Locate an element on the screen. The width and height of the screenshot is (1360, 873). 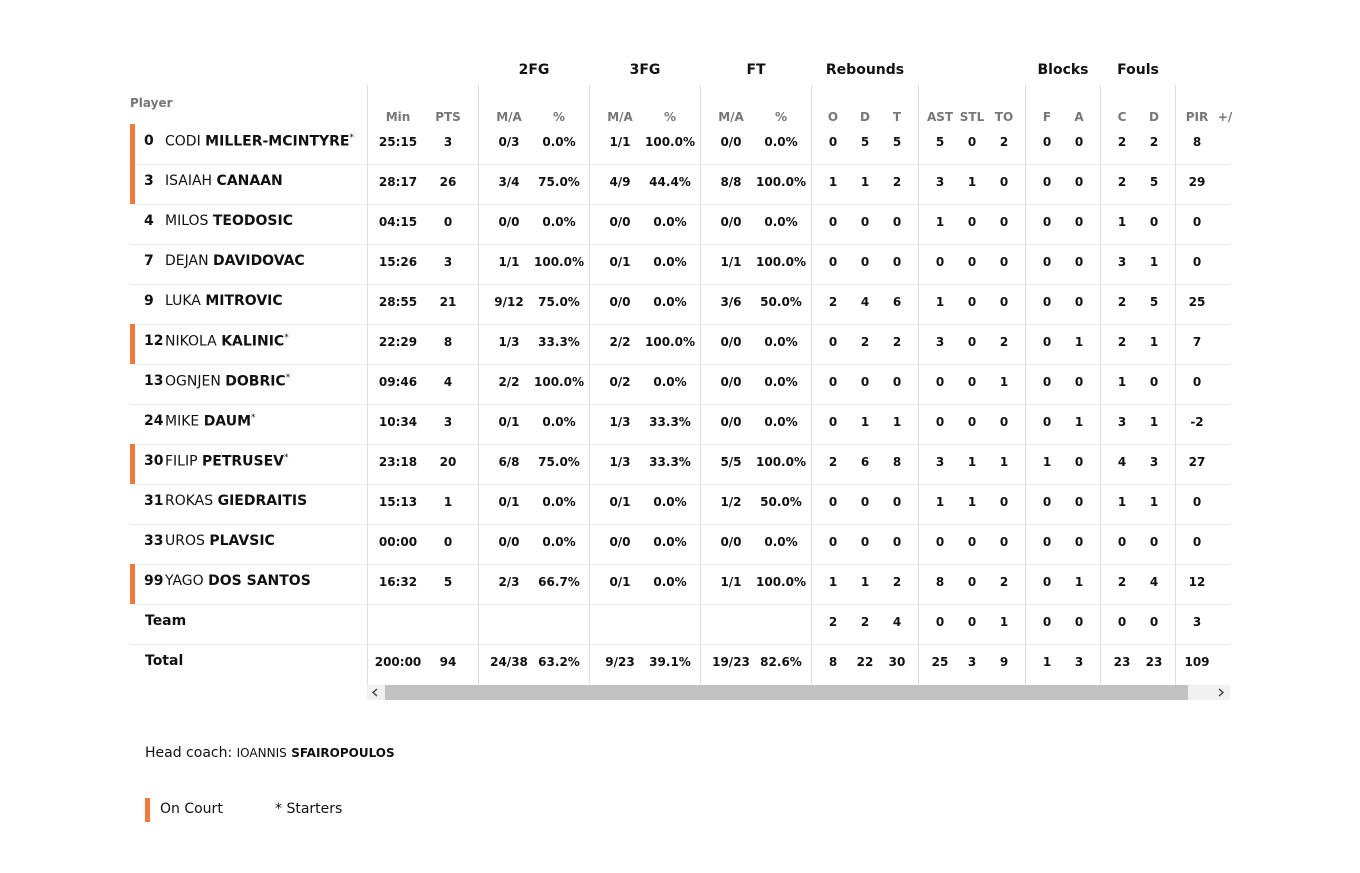
stat-cell: 1/2 is located at coordinates (731, 502).